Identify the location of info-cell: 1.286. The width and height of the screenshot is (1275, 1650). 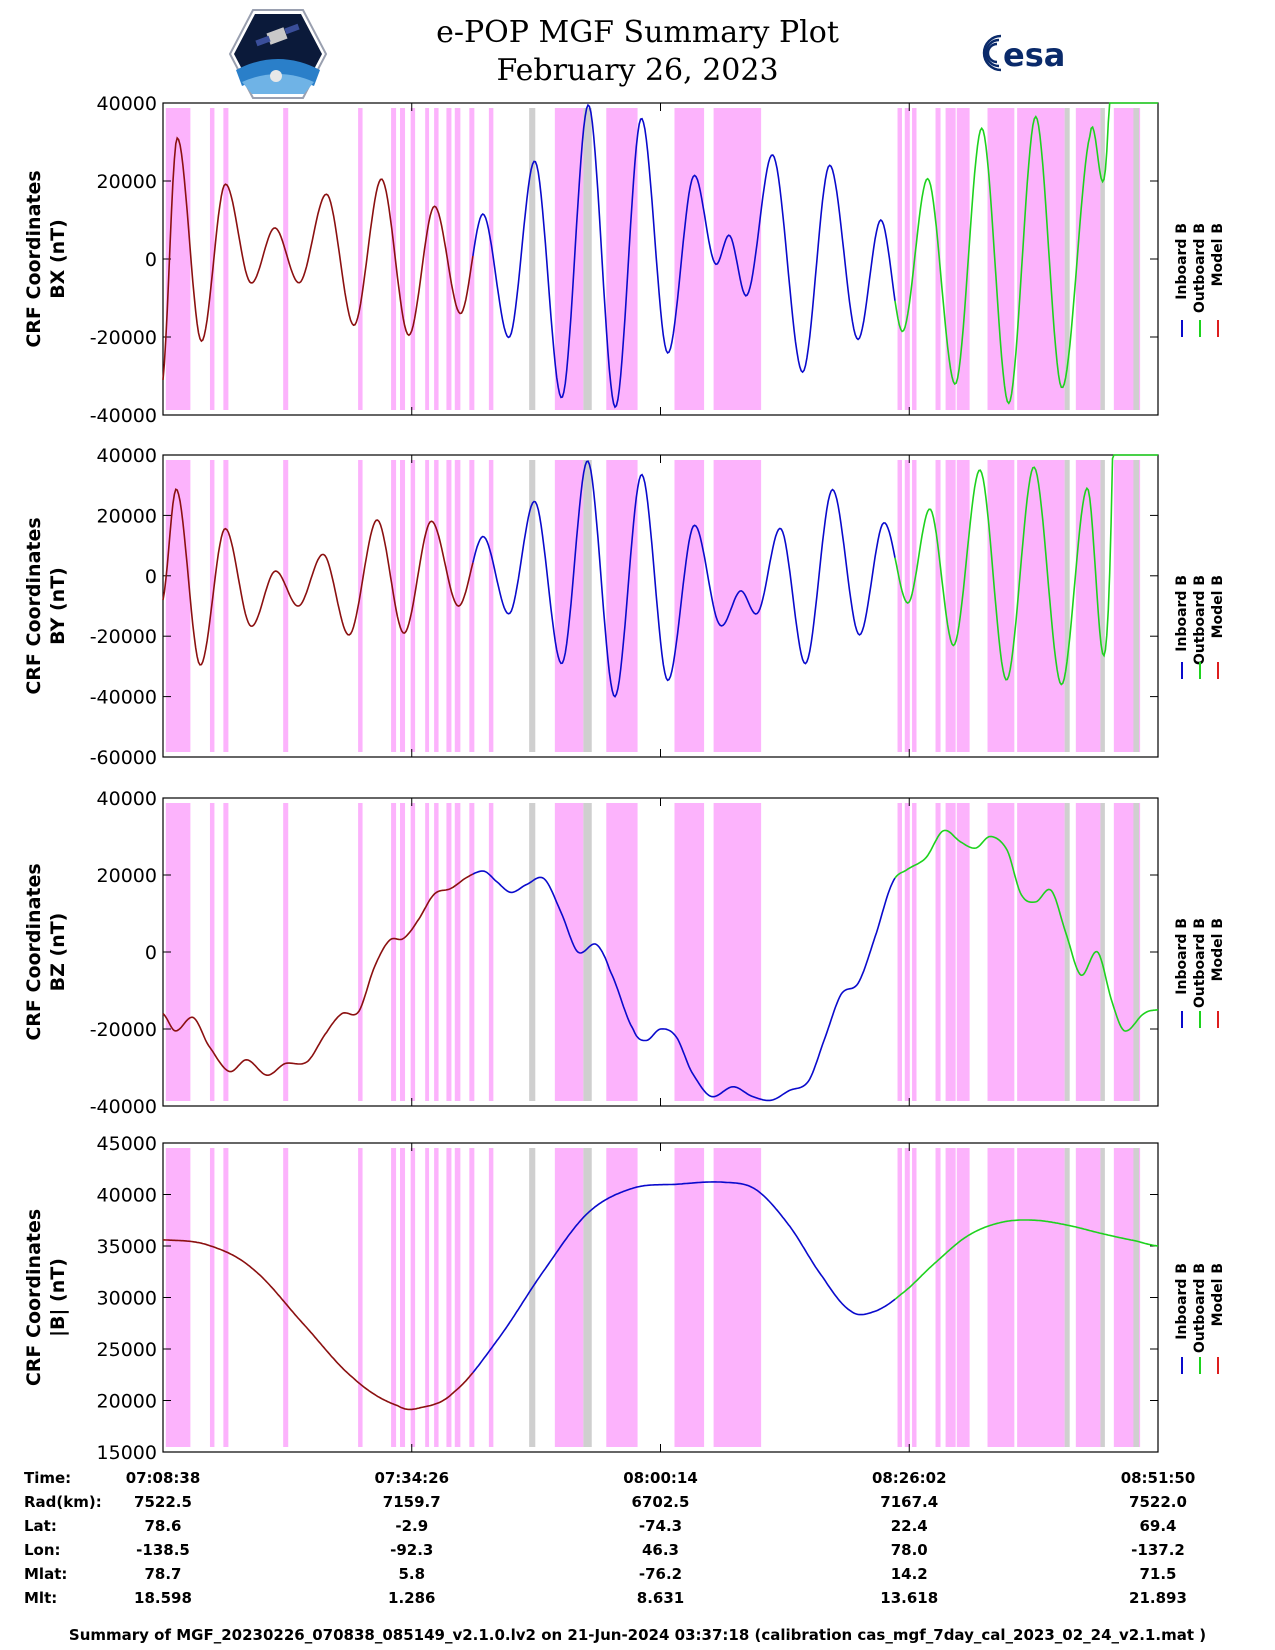
(411, 1598).